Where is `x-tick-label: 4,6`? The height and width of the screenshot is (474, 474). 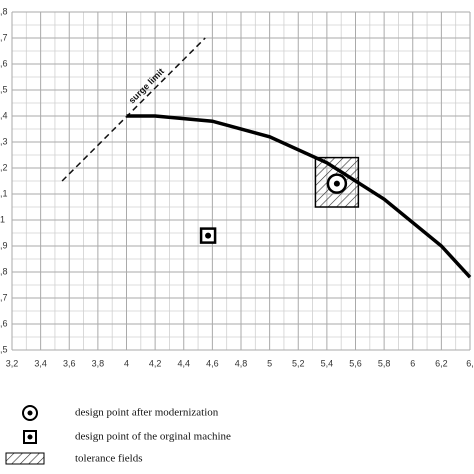
x-tick-label: 4,6 is located at coordinates (212, 363).